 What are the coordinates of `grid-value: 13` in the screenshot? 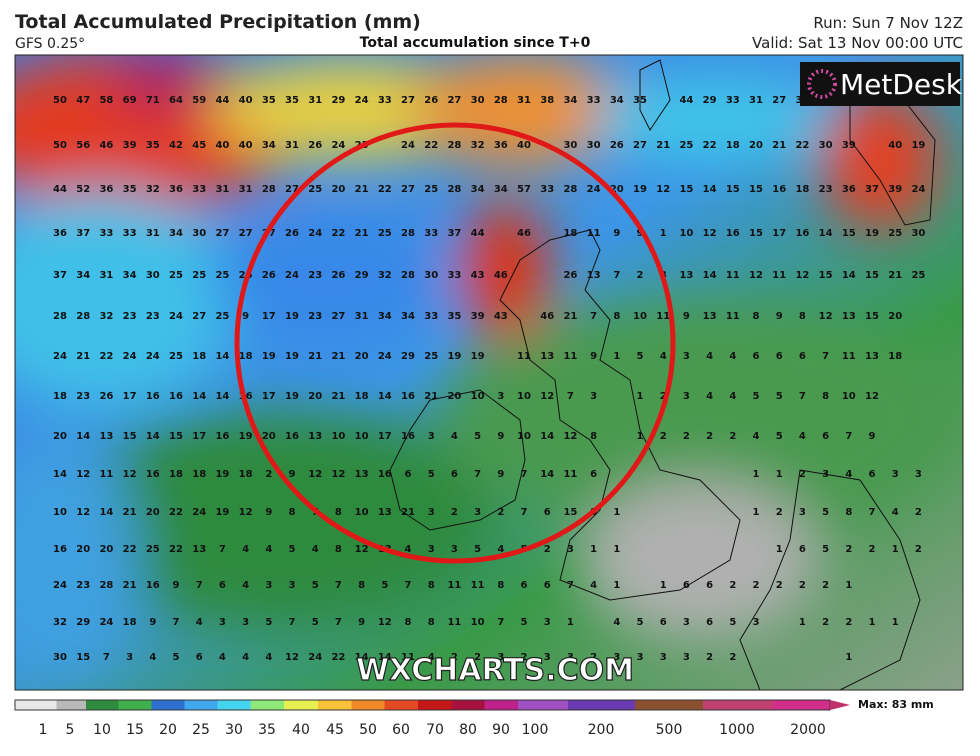 It's located at (315, 436).